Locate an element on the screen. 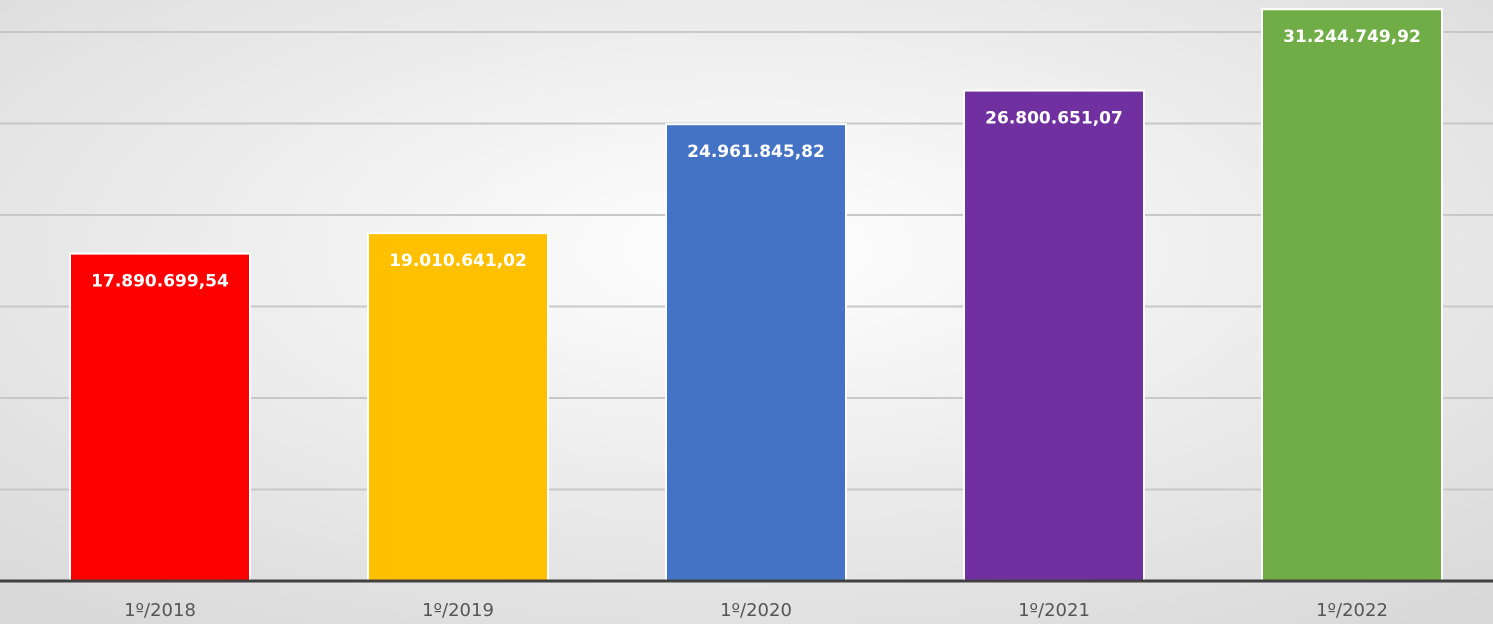  x-tick-label: 1º/2022 is located at coordinates (1352, 610).